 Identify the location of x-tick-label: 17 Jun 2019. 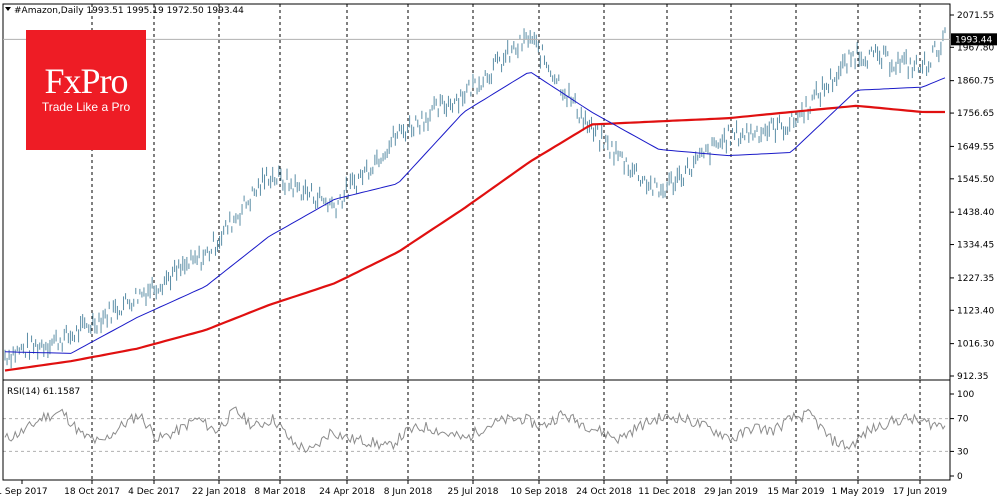
(920, 492).